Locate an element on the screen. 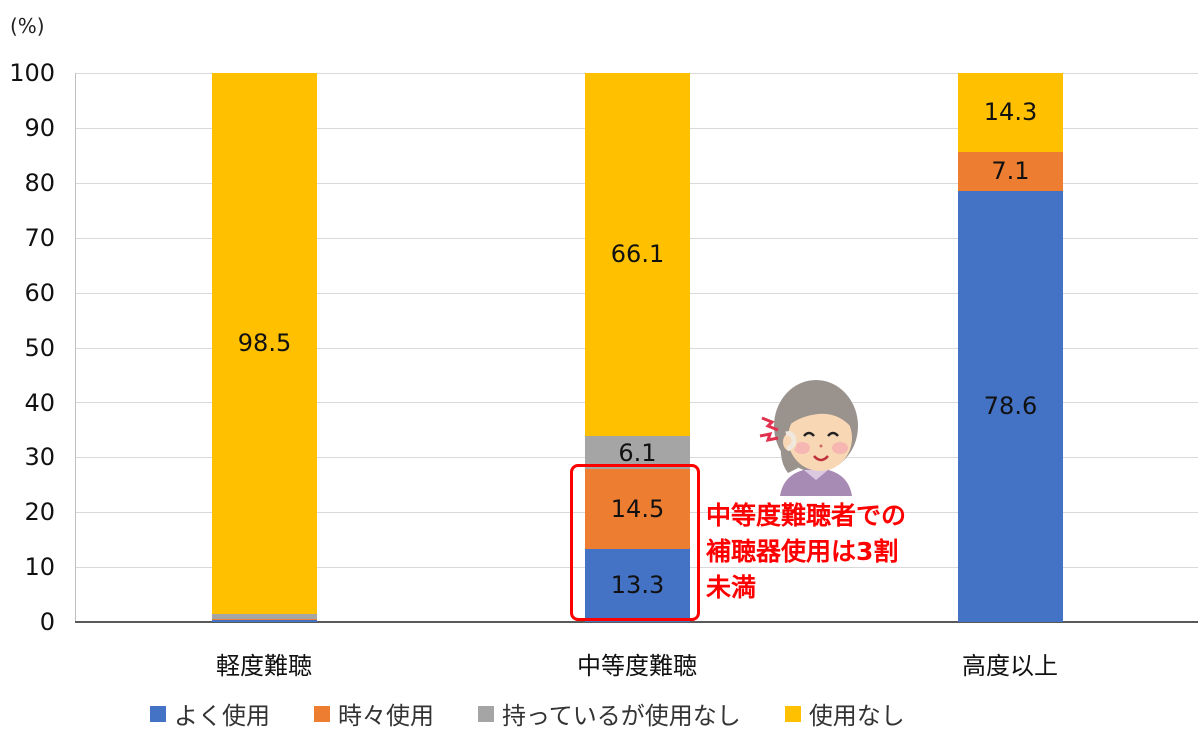  legend-label: 使用なし is located at coordinates (856, 716).